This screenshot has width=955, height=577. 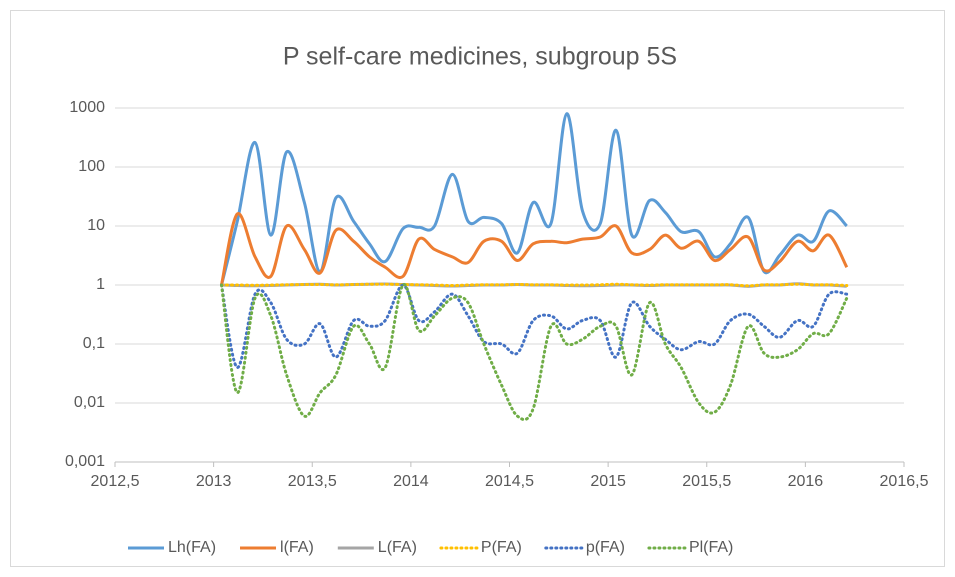 What do you see at coordinates (100, 284) in the screenshot?
I see `y-tick-label: 1` at bounding box center [100, 284].